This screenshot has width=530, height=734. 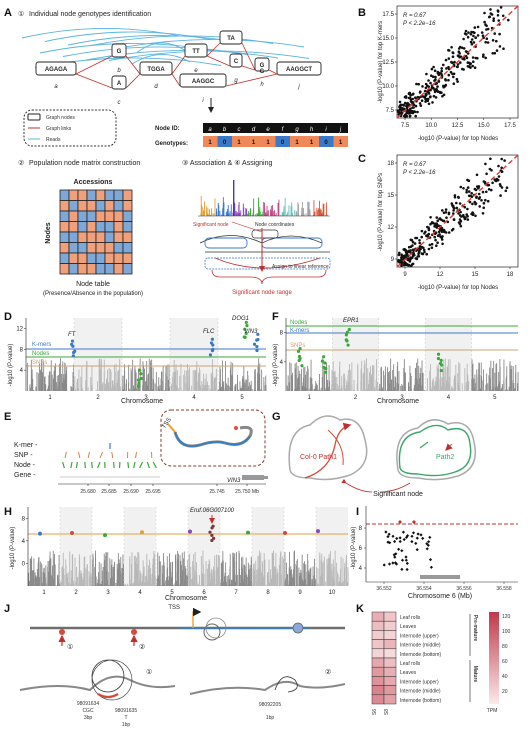 I want to click on diamond-point, so click(x=407, y=569).